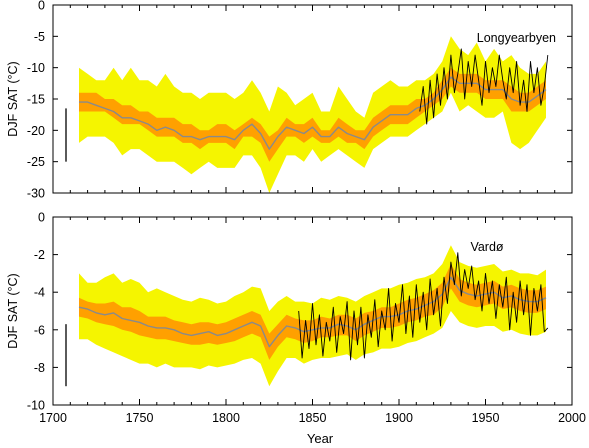  Describe the element at coordinates (486, 247) in the screenshot. I see `station-label: Vardø` at that location.